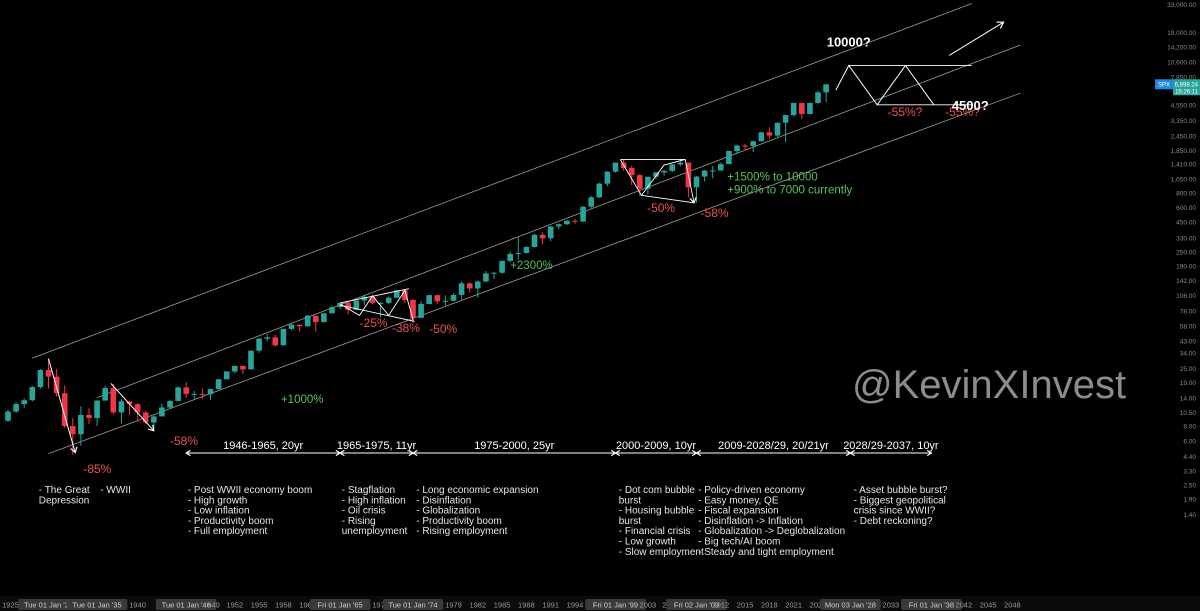  Describe the element at coordinates (453, 605) in the screenshot. I see `x-tick-label: 1979` at that location.